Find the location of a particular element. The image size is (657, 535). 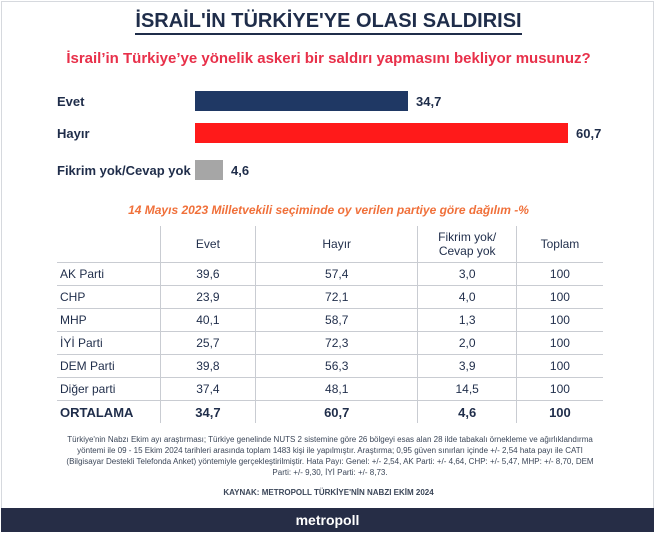

fikrim-cell: 2,0 is located at coordinates (467, 343).